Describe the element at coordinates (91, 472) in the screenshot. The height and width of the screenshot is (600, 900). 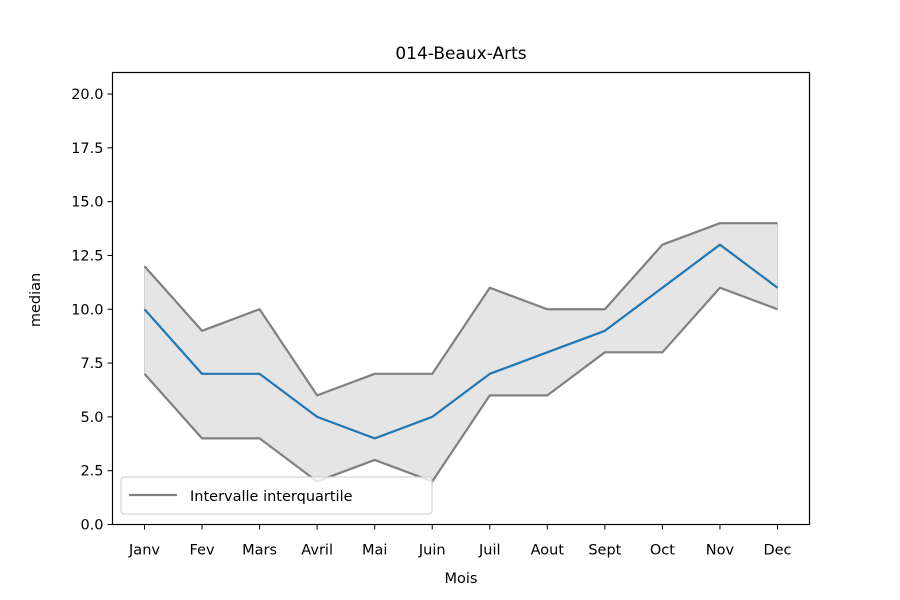
I see `y-tick-label: 2.5` at that location.